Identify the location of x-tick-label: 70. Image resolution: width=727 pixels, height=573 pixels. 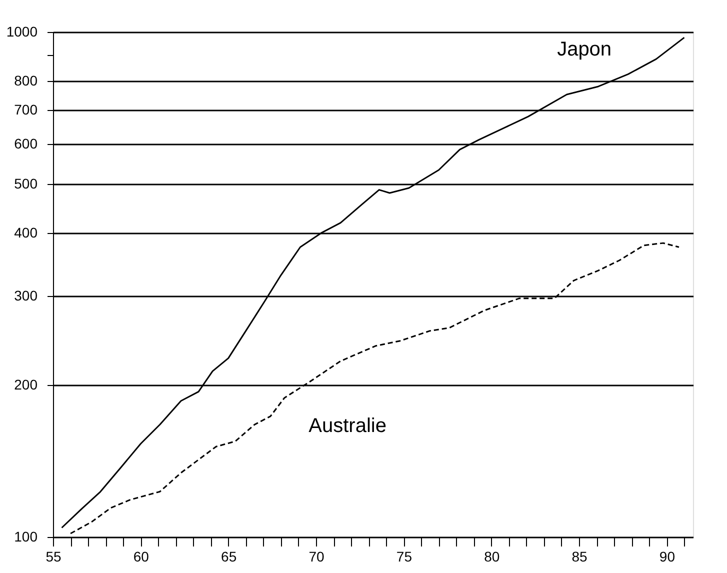
(316, 556).